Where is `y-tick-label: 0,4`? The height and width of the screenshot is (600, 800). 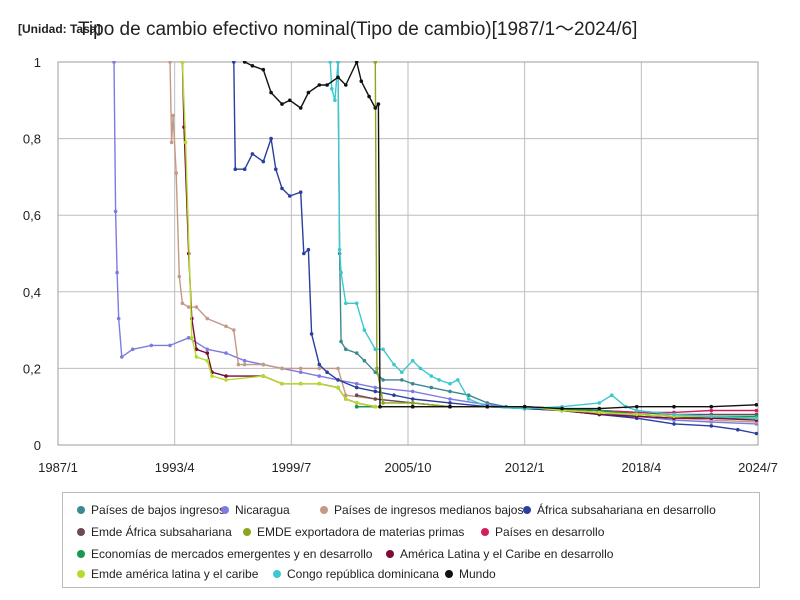
y-tick-label: 0,4 is located at coordinates (32, 292).